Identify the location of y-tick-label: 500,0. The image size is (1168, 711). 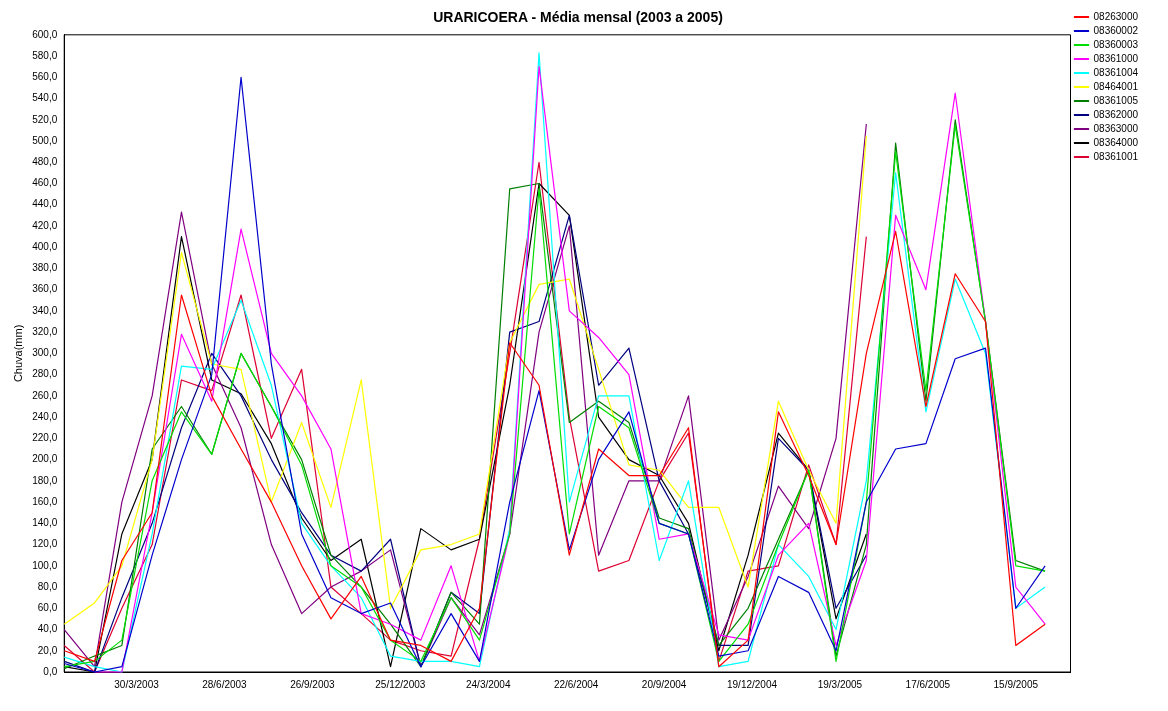
(45, 140).